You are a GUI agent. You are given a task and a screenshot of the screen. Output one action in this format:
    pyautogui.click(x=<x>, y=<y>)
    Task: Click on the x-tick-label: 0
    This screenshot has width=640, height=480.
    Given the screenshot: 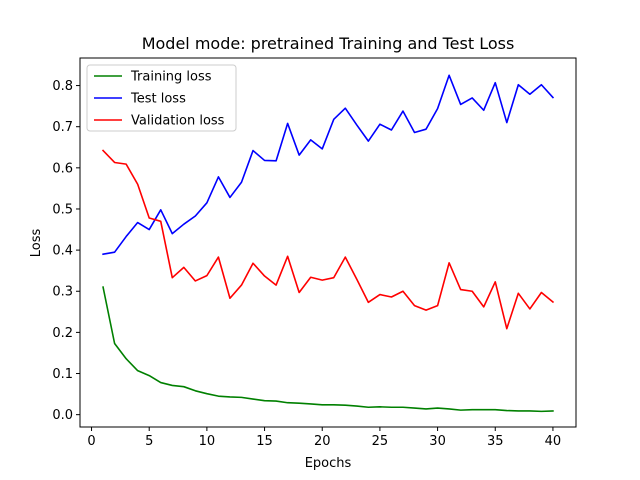 What is the action you would take?
    pyautogui.click(x=91, y=441)
    